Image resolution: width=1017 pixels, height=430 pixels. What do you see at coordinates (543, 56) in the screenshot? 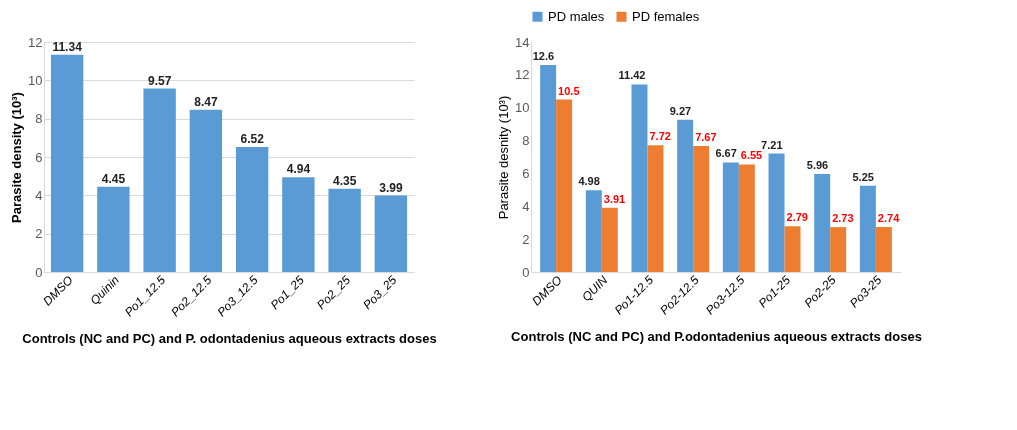
I see `data-label: 12.6` at bounding box center [543, 56].